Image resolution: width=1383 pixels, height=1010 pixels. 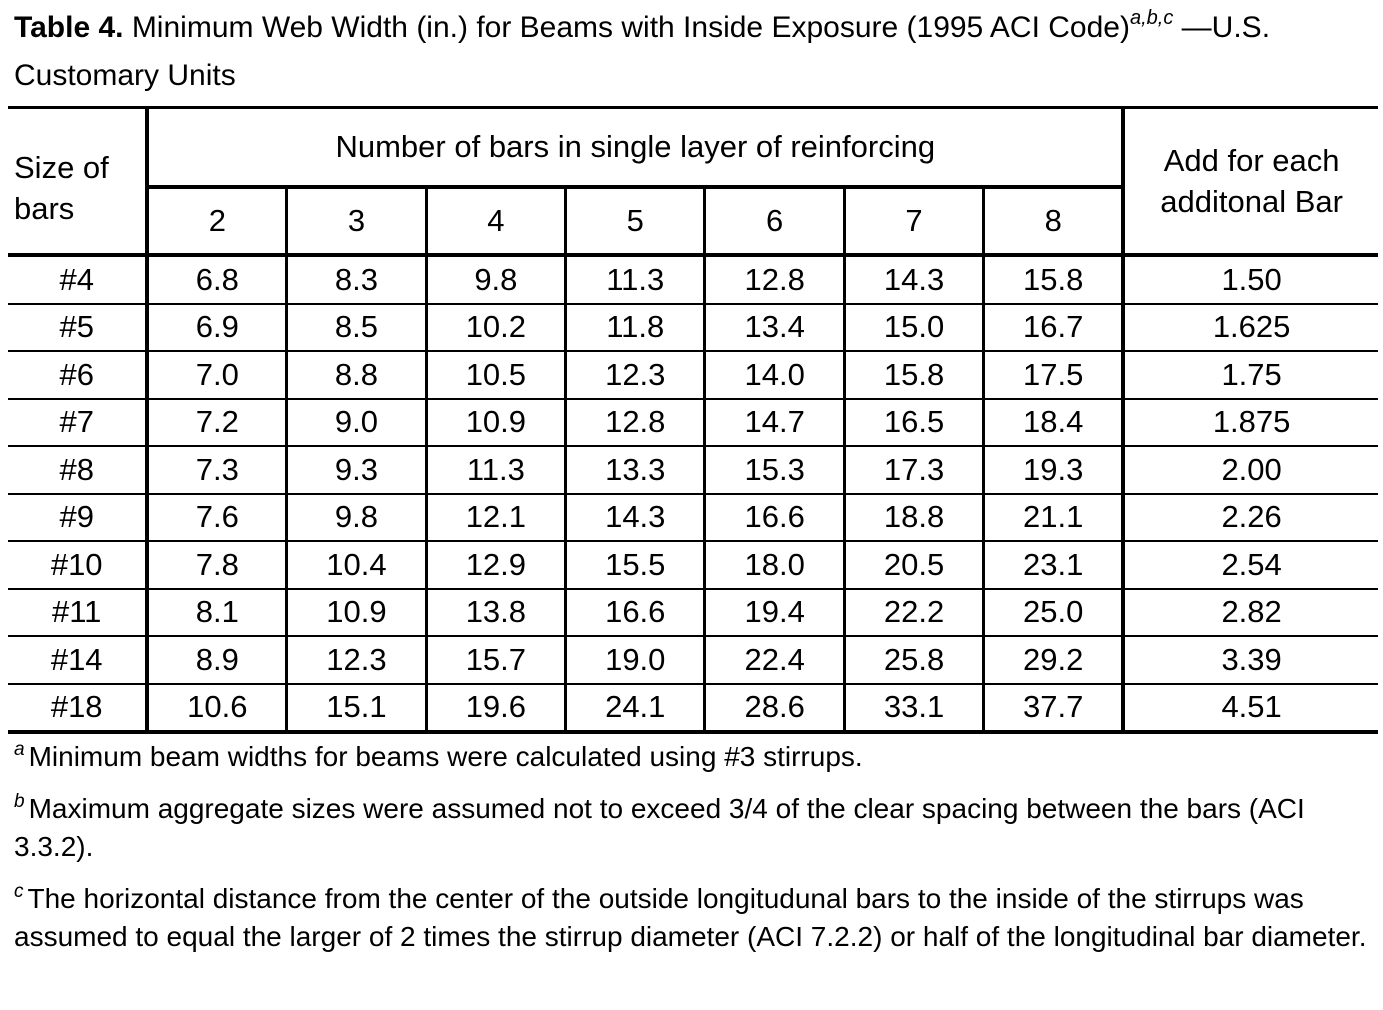 I want to click on width-value-cell: 14.0, so click(x=775, y=375).